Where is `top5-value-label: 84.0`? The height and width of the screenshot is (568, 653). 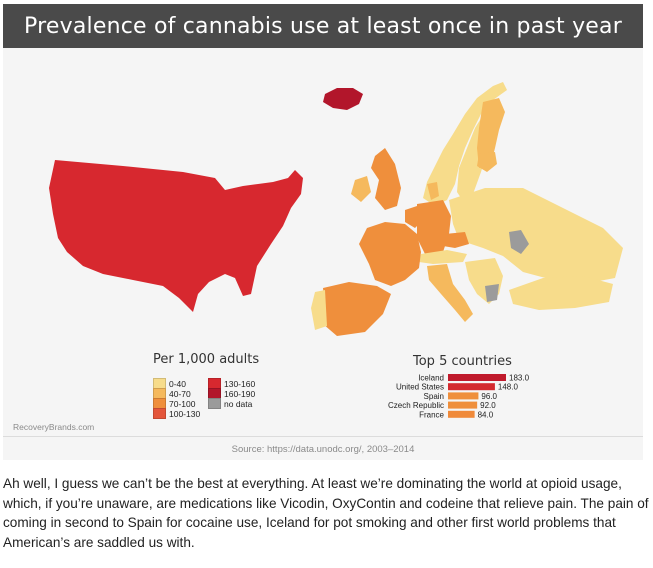
top5-value-label: 84.0 is located at coordinates (486, 414).